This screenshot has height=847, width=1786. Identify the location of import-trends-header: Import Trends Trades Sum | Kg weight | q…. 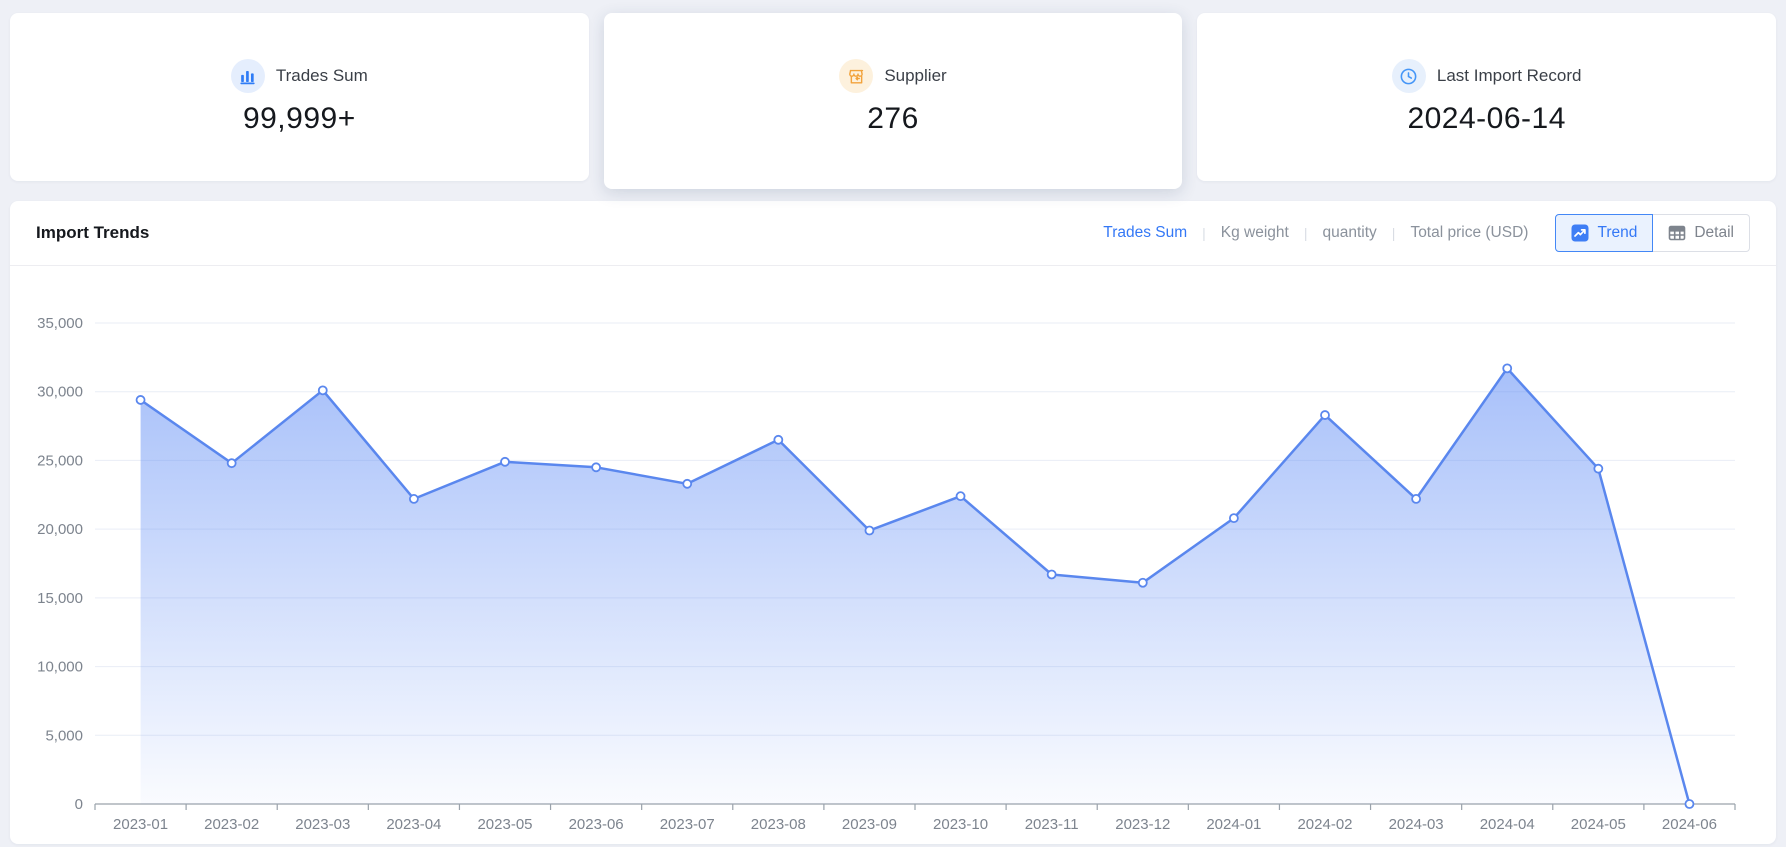
(893, 233).